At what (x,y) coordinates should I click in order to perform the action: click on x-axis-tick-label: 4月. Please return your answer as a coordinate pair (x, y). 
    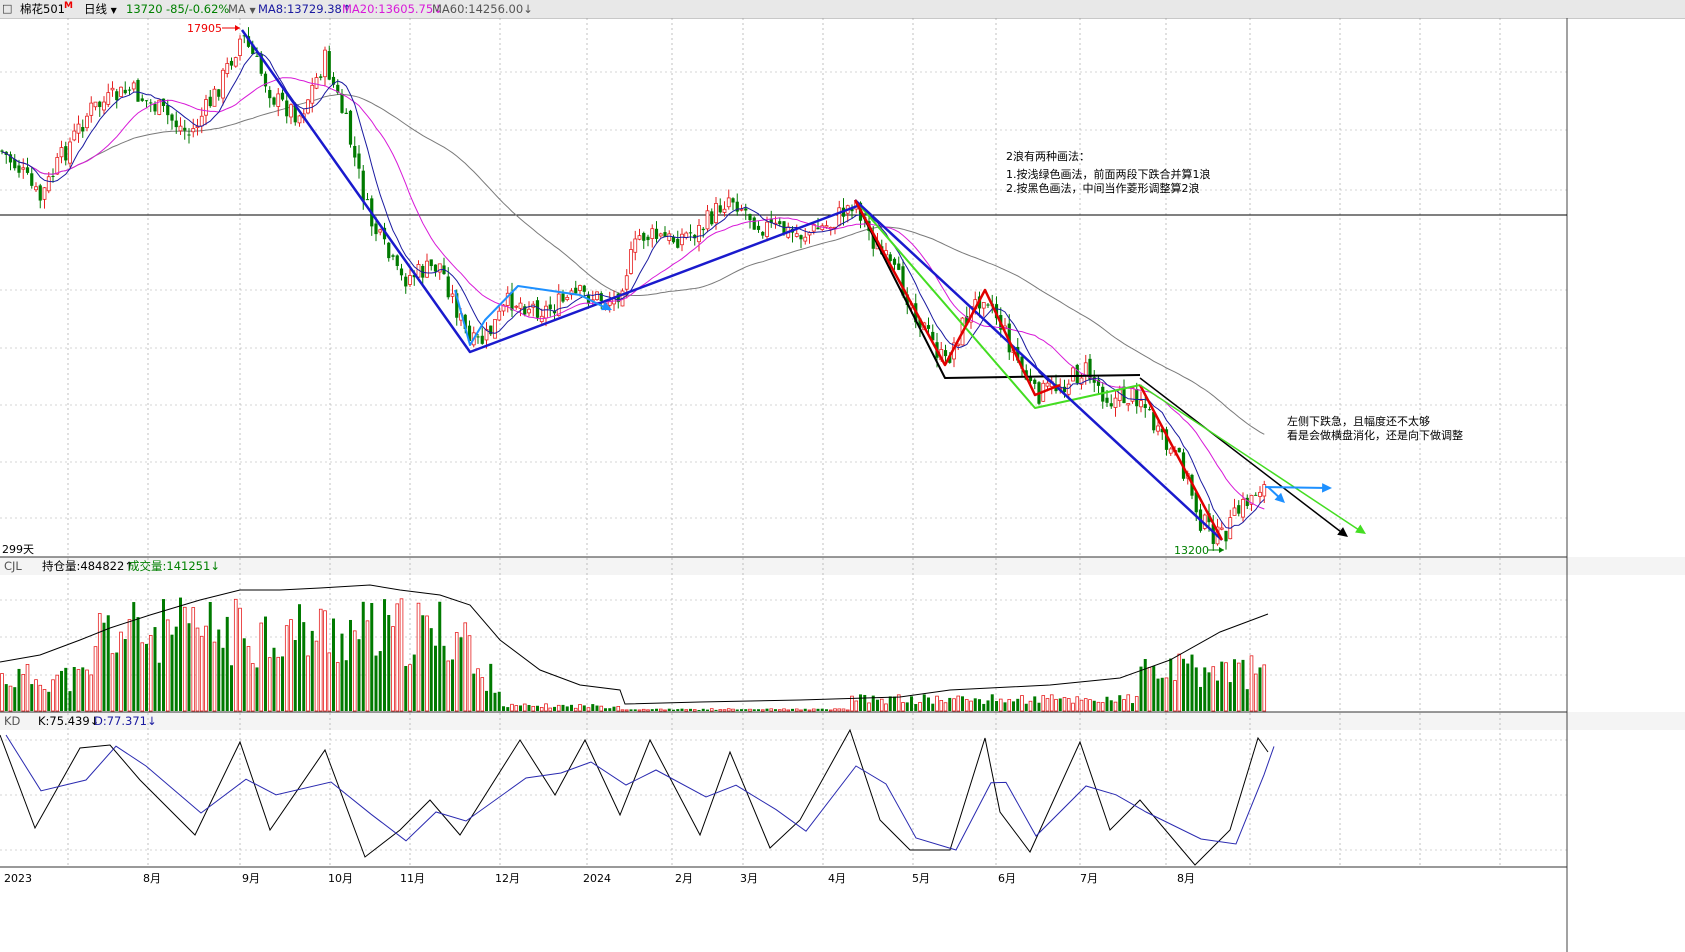
    Looking at the image, I should click on (837, 878).